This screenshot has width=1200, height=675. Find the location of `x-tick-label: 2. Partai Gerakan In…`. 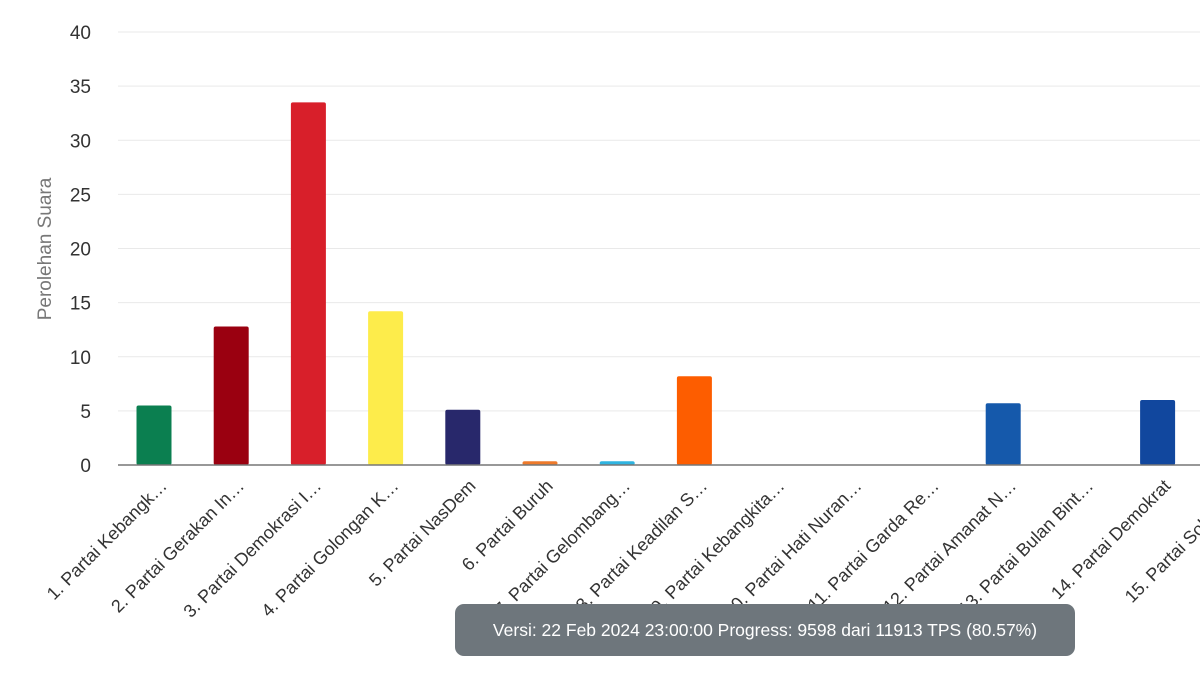

x-tick-label: 2. Partai Gerakan In… is located at coordinates (177, 546).